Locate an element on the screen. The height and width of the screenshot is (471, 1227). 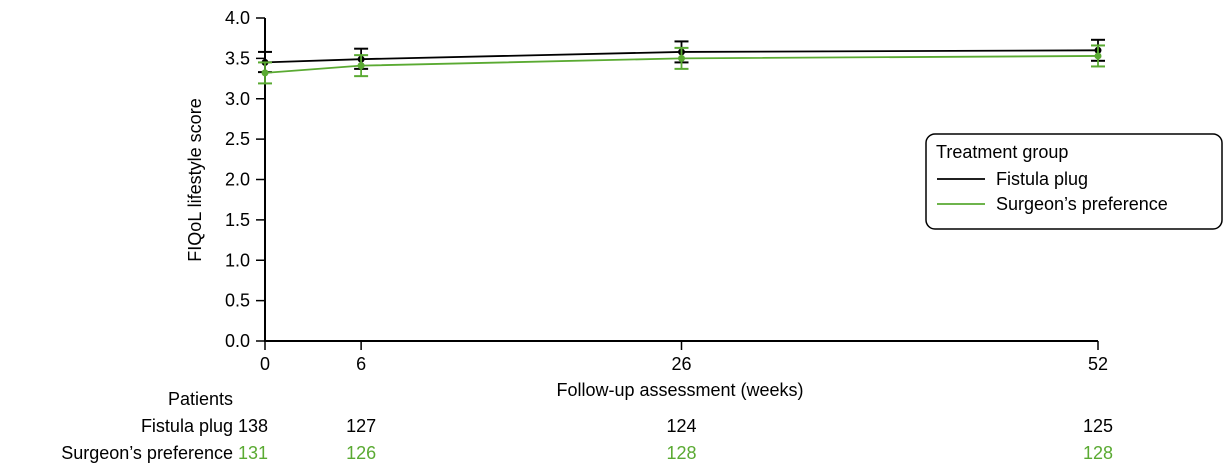
y-tick-label: 2.0 is located at coordinates (237, 180).